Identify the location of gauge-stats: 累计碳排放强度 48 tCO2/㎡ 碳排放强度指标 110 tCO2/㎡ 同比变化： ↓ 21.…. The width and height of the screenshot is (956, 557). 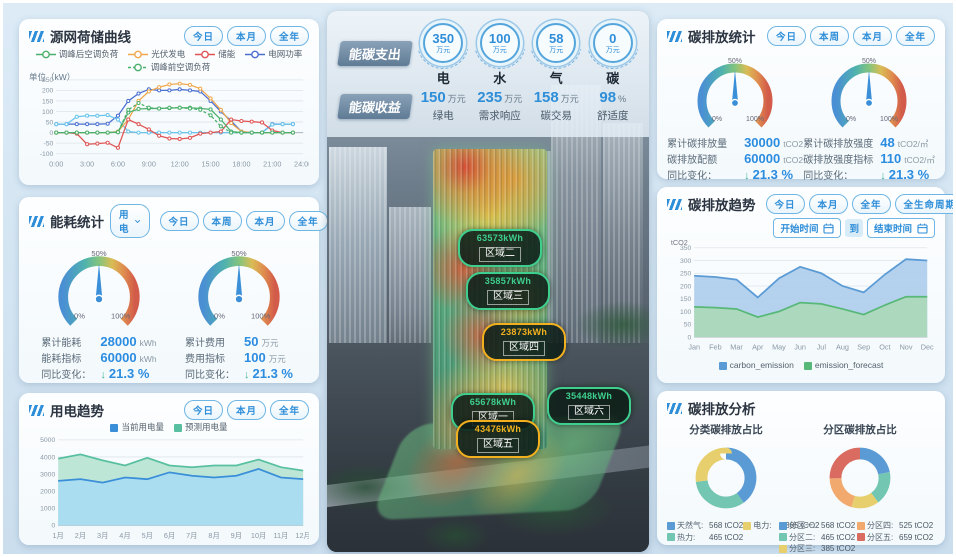
(869, 160).